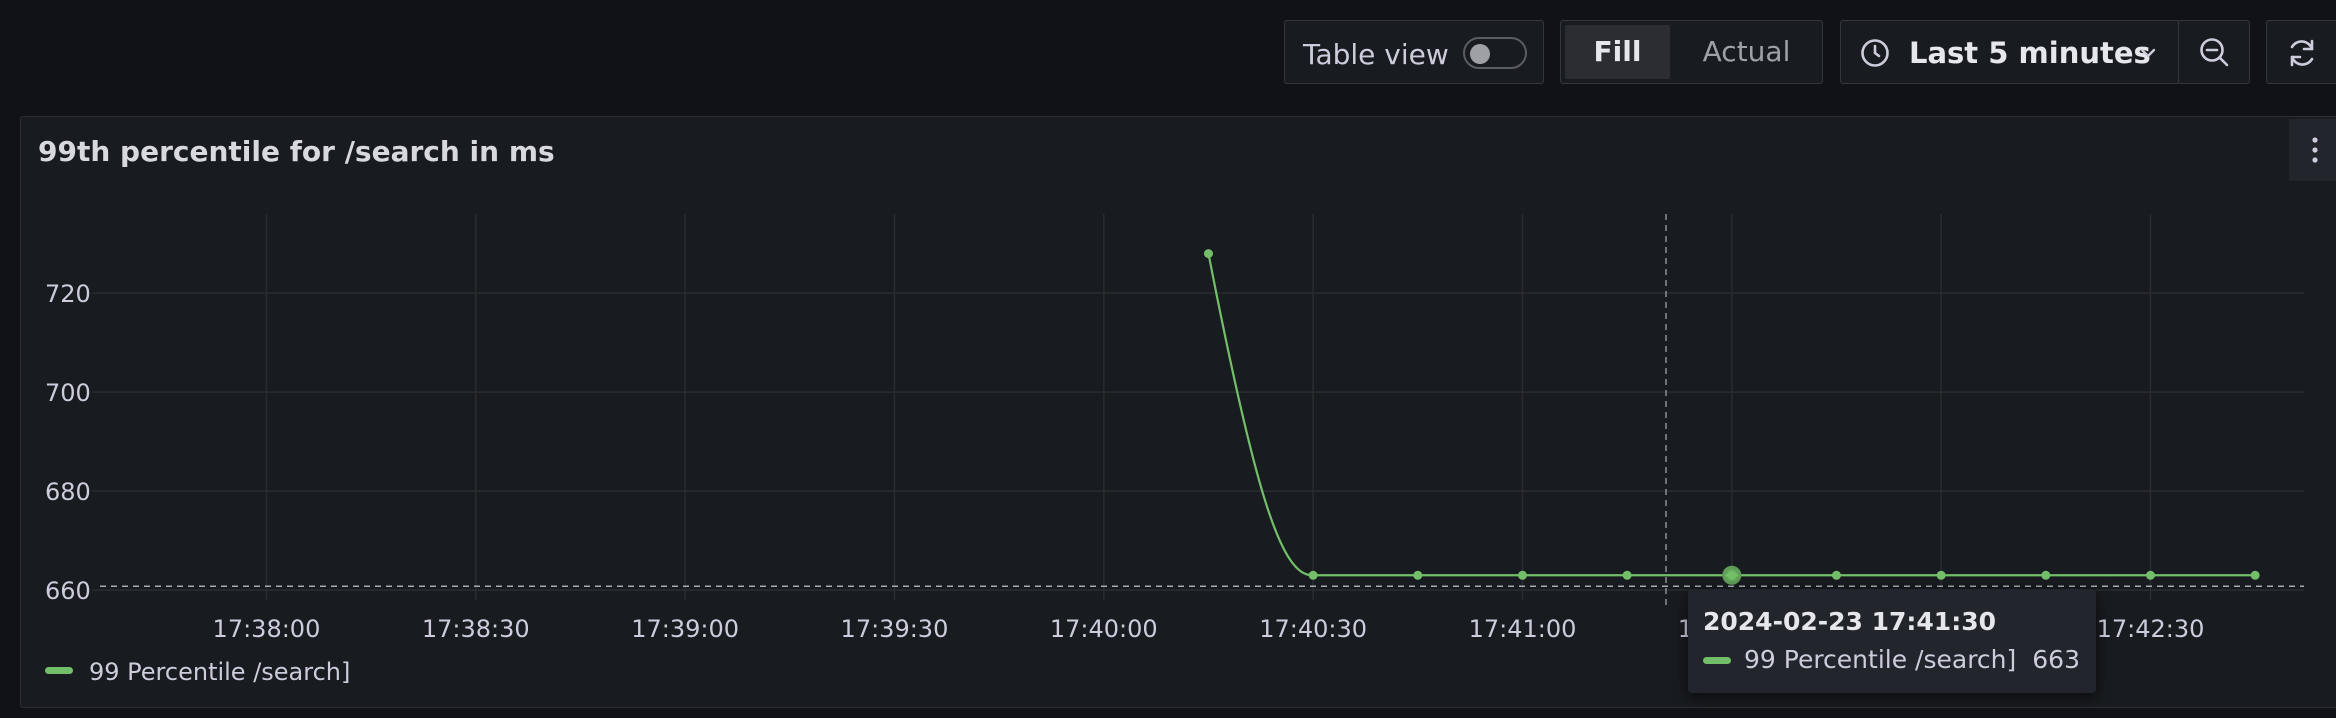  Describe the element at coordinates (1376, 54) in the screenshot. I see `table-view-label: Table view` at that location.